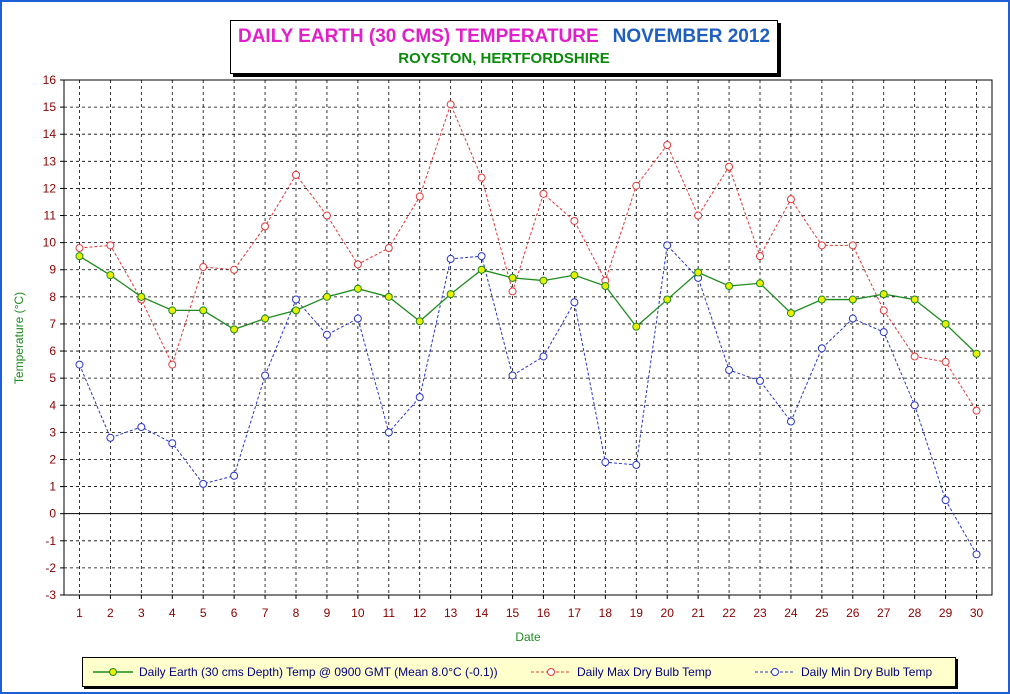  Describe the element at coordinates (544, 613) in the screenshot. I see `x-tick-label: 16` at that location.